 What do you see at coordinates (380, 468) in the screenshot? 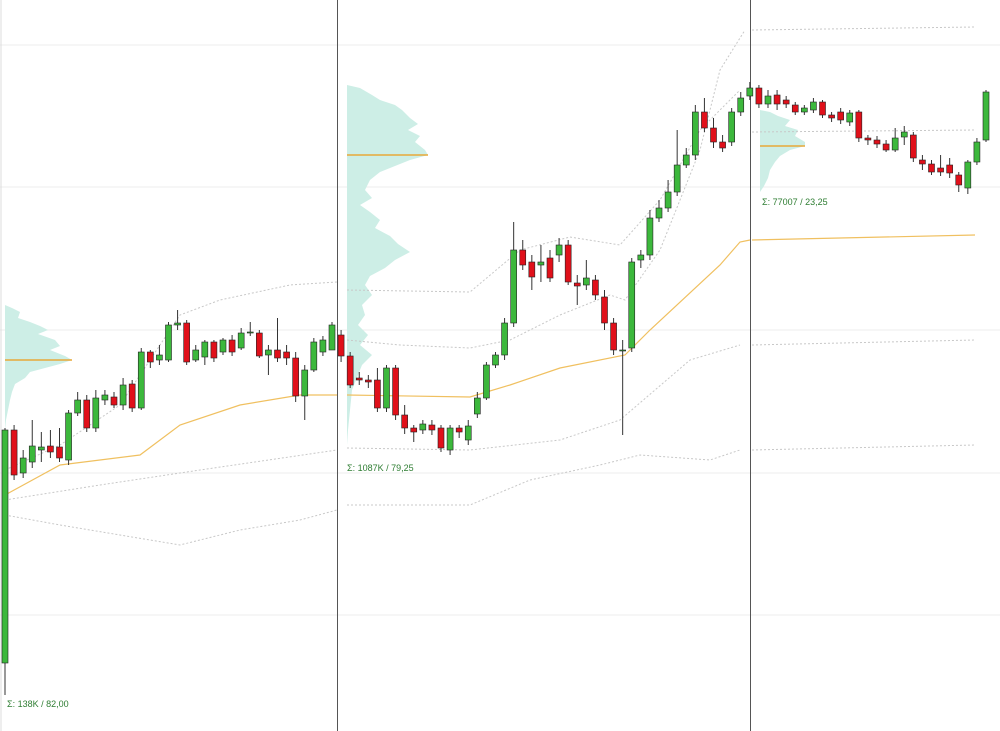
I see `profile-summary: Σ: 1087K / 79,25` at bounding box center [380, 468].